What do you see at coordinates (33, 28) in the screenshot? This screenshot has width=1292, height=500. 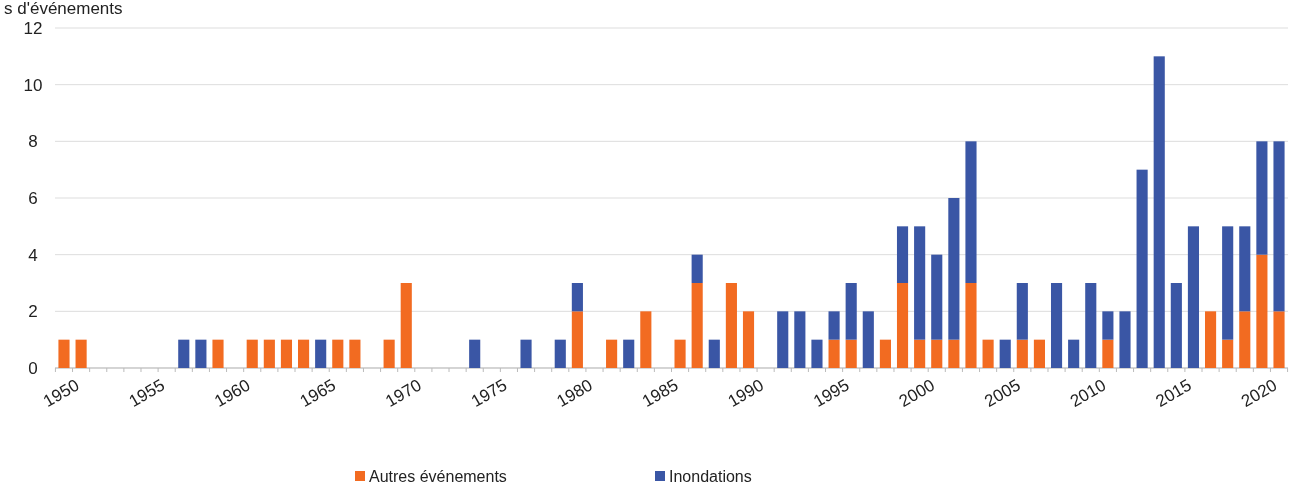 I see `y-tick-label: 12` at bounding box center [33, 28].